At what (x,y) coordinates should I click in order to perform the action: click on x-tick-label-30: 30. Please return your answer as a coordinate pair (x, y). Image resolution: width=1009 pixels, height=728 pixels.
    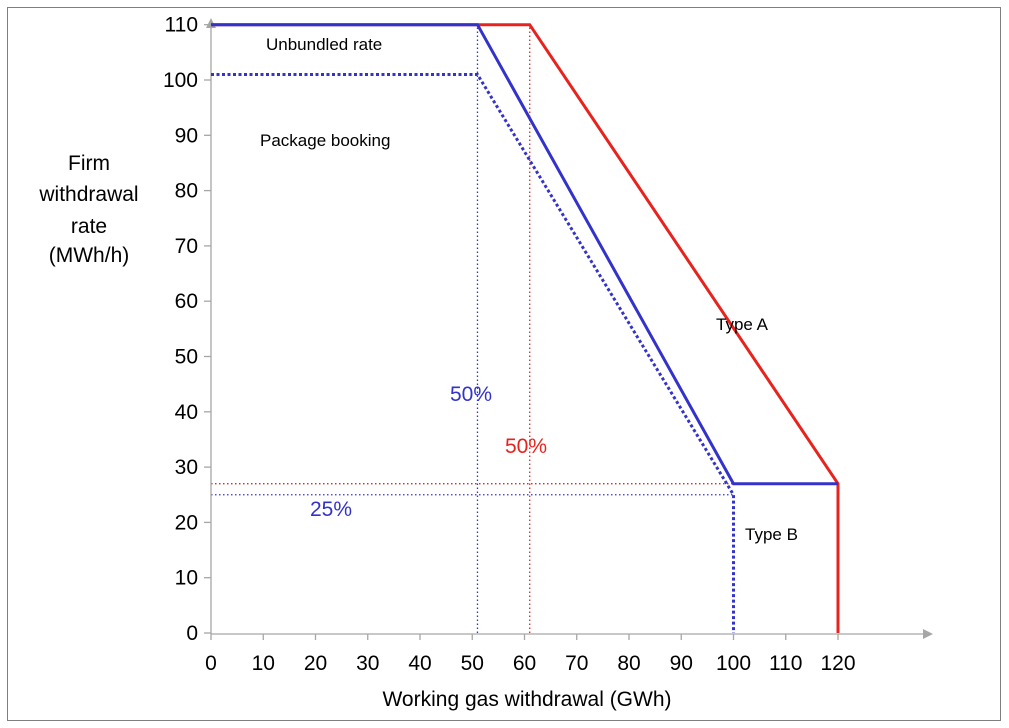
    Looking at the image, I should click on (367, 663).